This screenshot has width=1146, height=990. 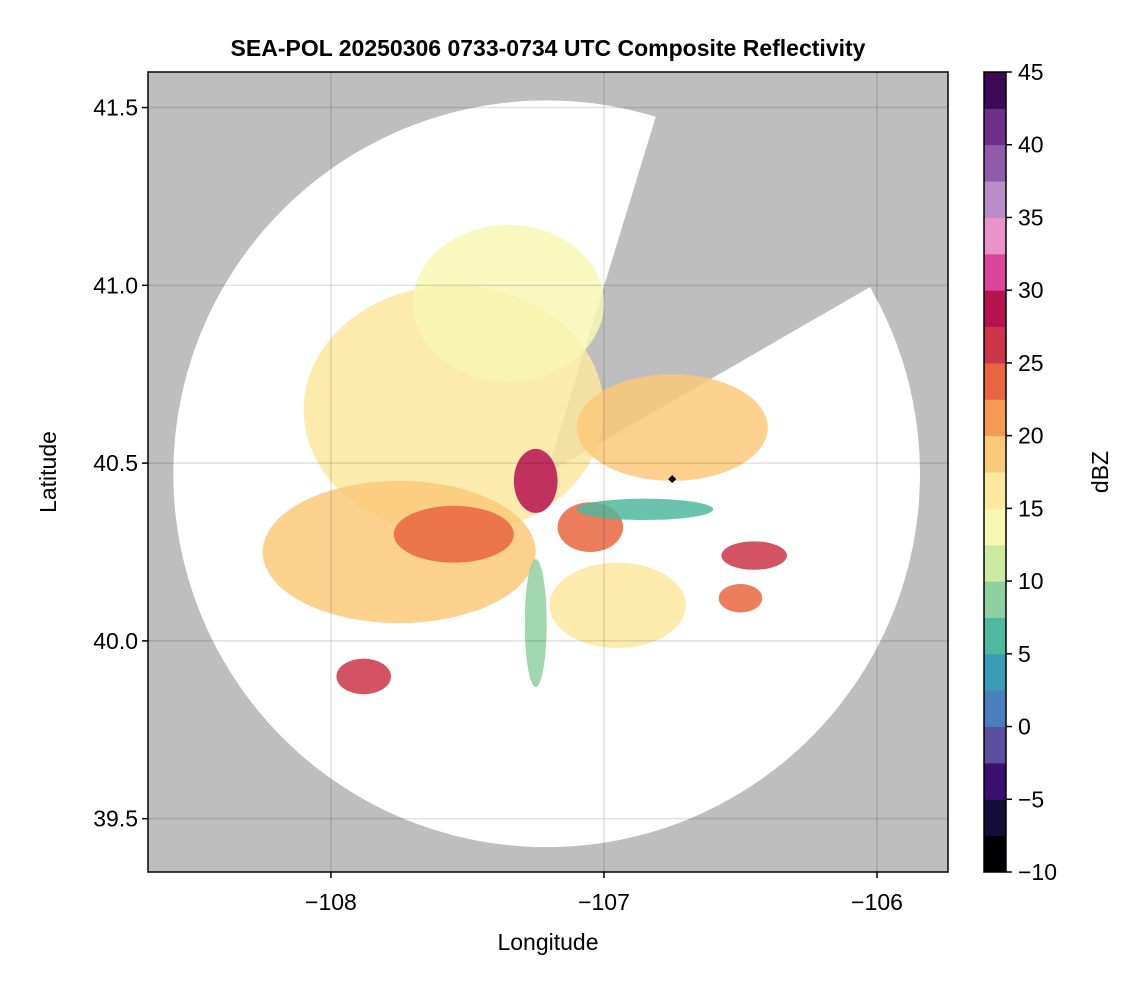 What do you see at coordinates (48, 472) in the screenshot?
I see `y-axis-label: Latitude` at bounding box center [48, 472].